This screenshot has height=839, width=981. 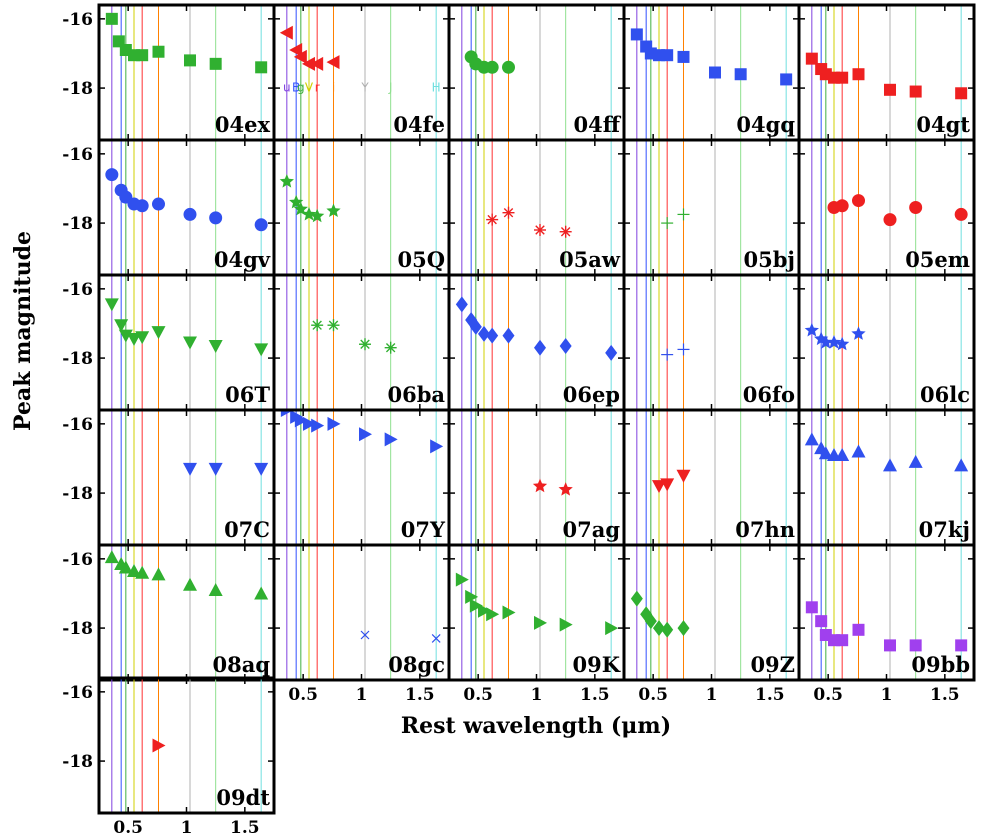 I want to click on panel-09K: 09K 0.5 1 1.5, so click(x=536, y=624).